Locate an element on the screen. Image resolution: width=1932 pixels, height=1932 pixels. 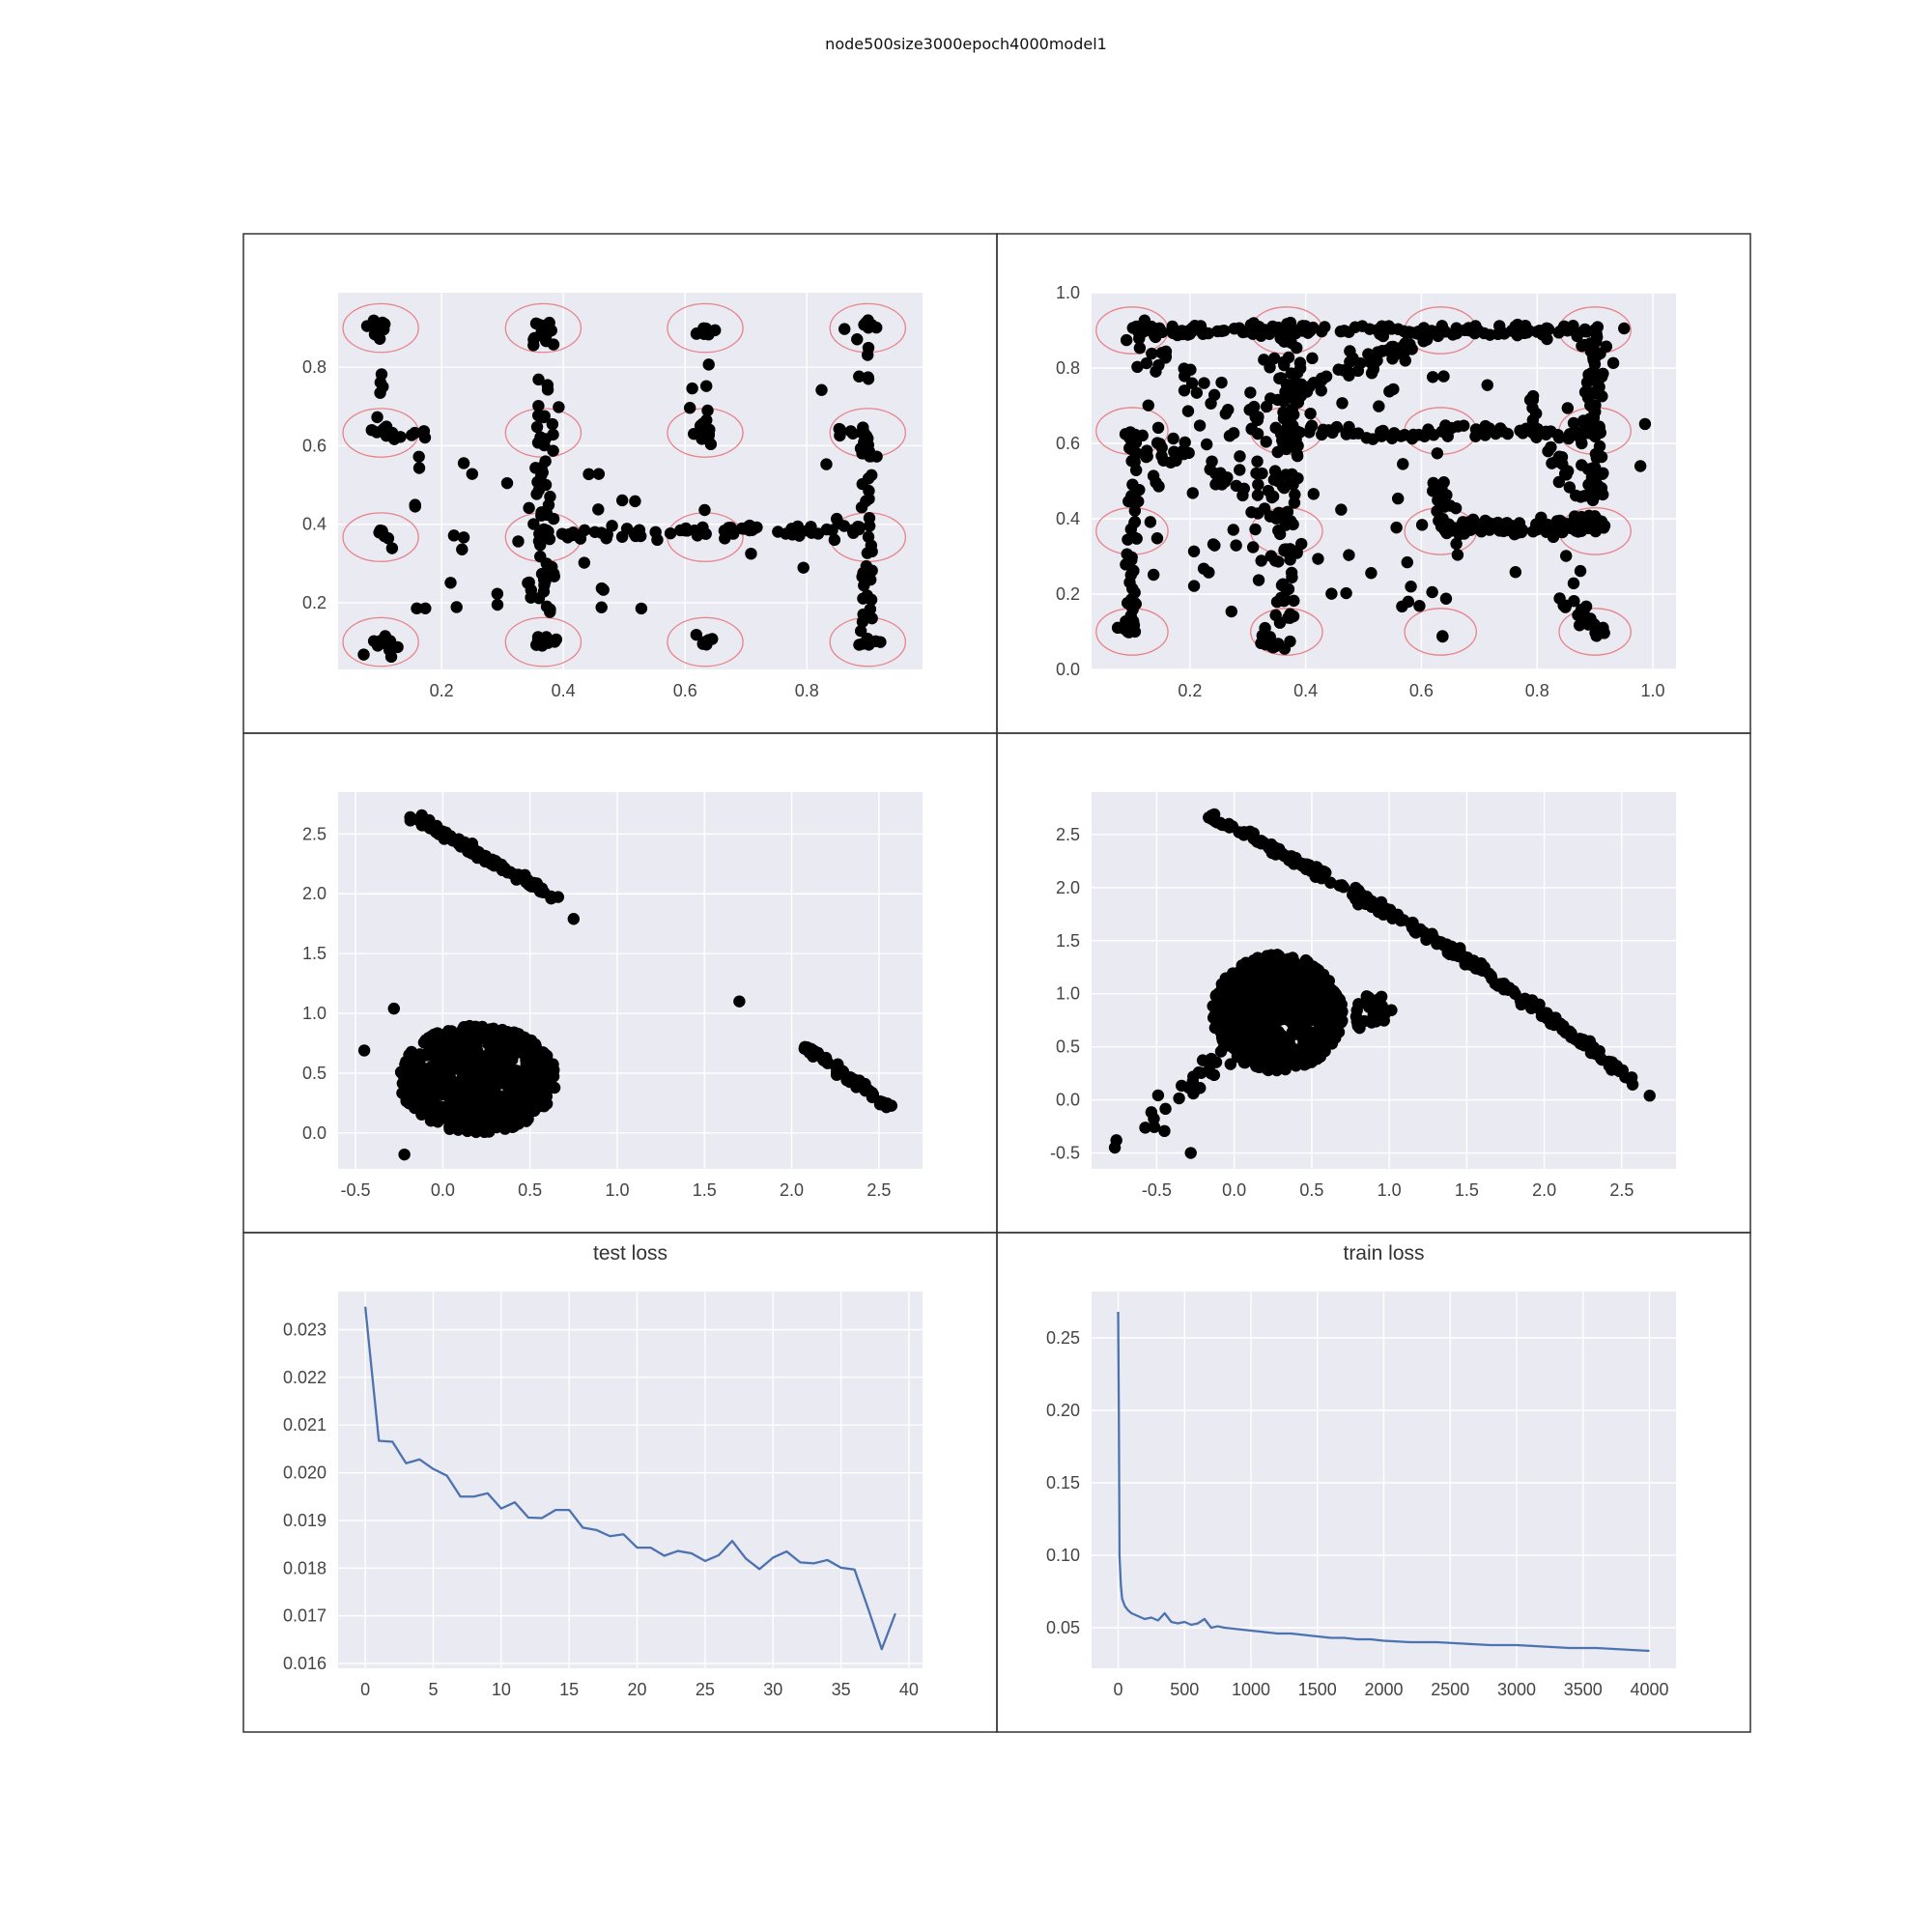
y-tick-label: 1.5 is located at coordinates (314, 953).